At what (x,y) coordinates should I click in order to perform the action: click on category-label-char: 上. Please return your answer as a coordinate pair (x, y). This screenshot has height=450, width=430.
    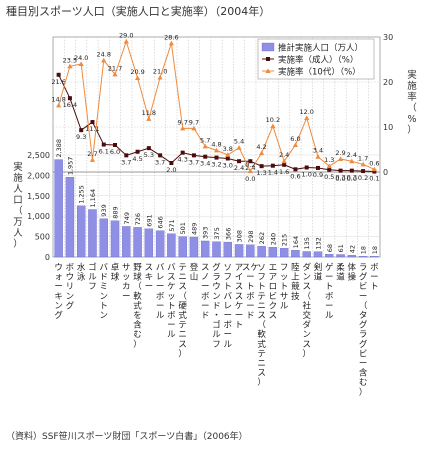
    Looking at the image, I should click on (295, 278).